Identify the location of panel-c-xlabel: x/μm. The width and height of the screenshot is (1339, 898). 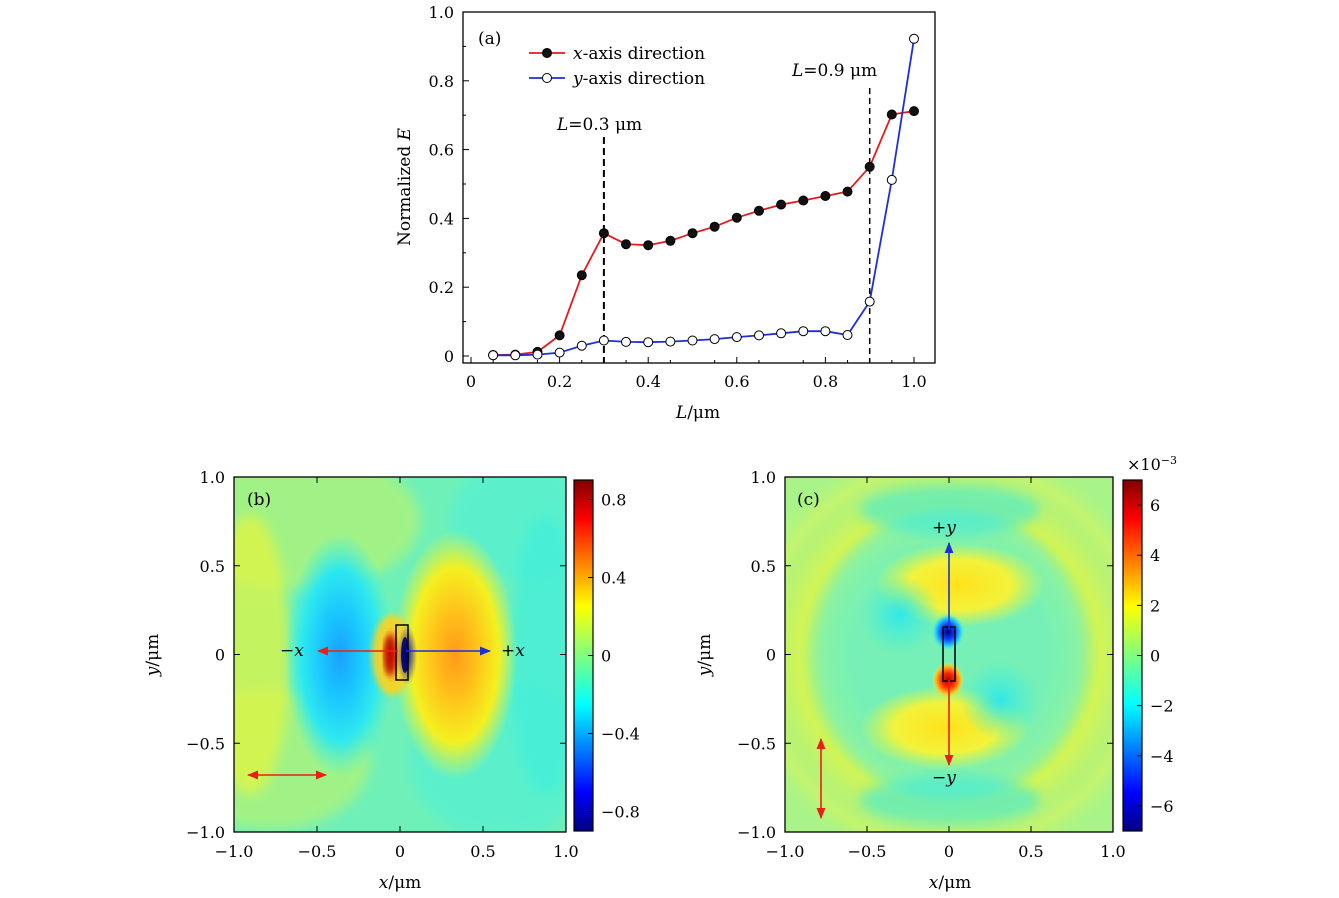
(950, 883).